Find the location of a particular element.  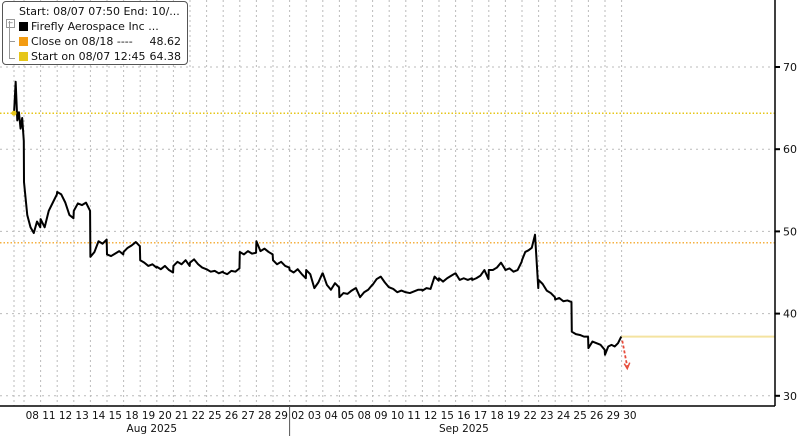

legend-item-close: Close on 08/18 ---- 48.62 is located at coordinates (103, 41).